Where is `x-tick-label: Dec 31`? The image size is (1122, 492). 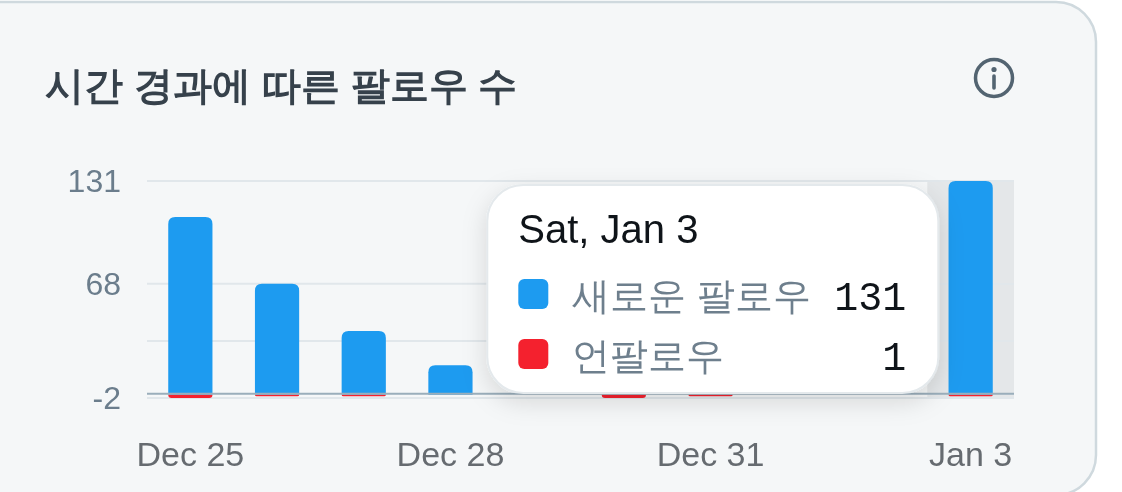 x-tick-label: Dec 31 is located at coordinates (710, 454).